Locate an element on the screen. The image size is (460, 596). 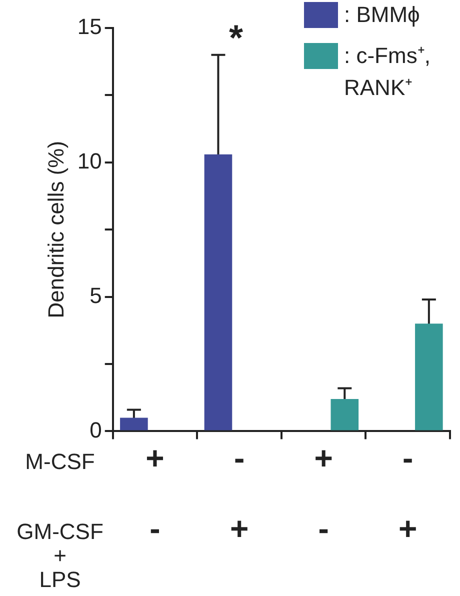
text: GM-CSF + LPS is located at coordinates (60, 555).